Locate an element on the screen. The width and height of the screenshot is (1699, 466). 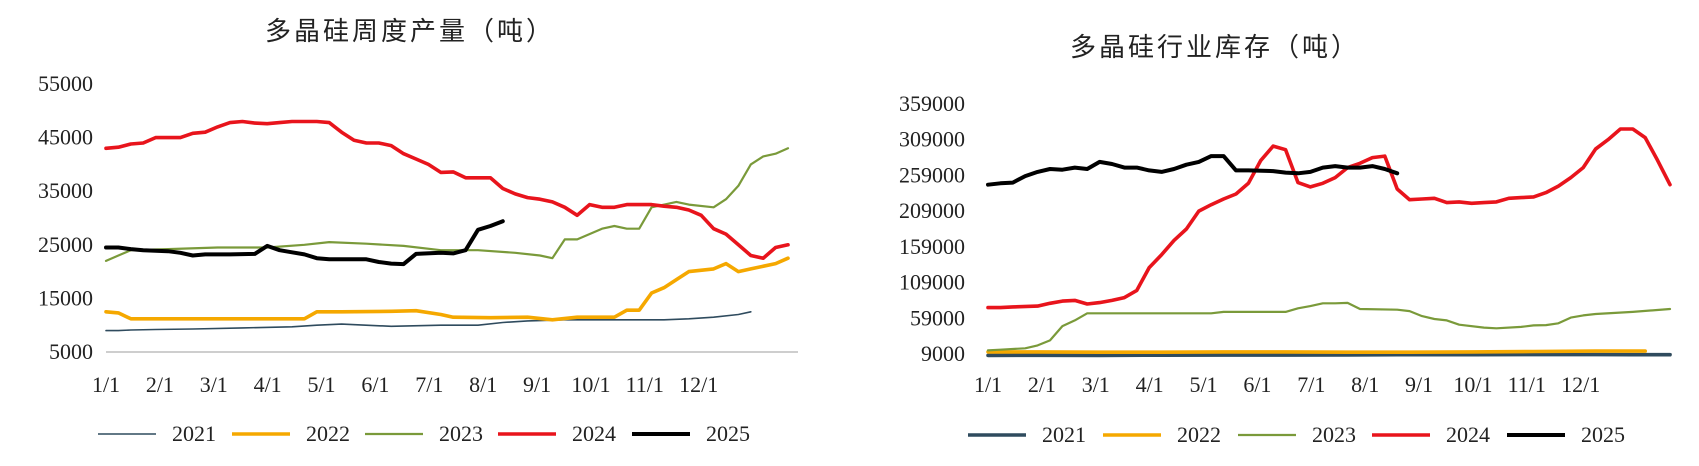
y-tick-label: 109000 is located at coordinates (932, 282).